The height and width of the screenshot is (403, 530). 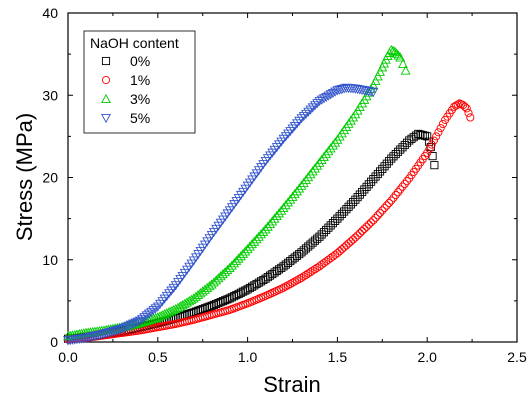 I want to click on x-tick-label: 0.5, so click(x=158, y=357).